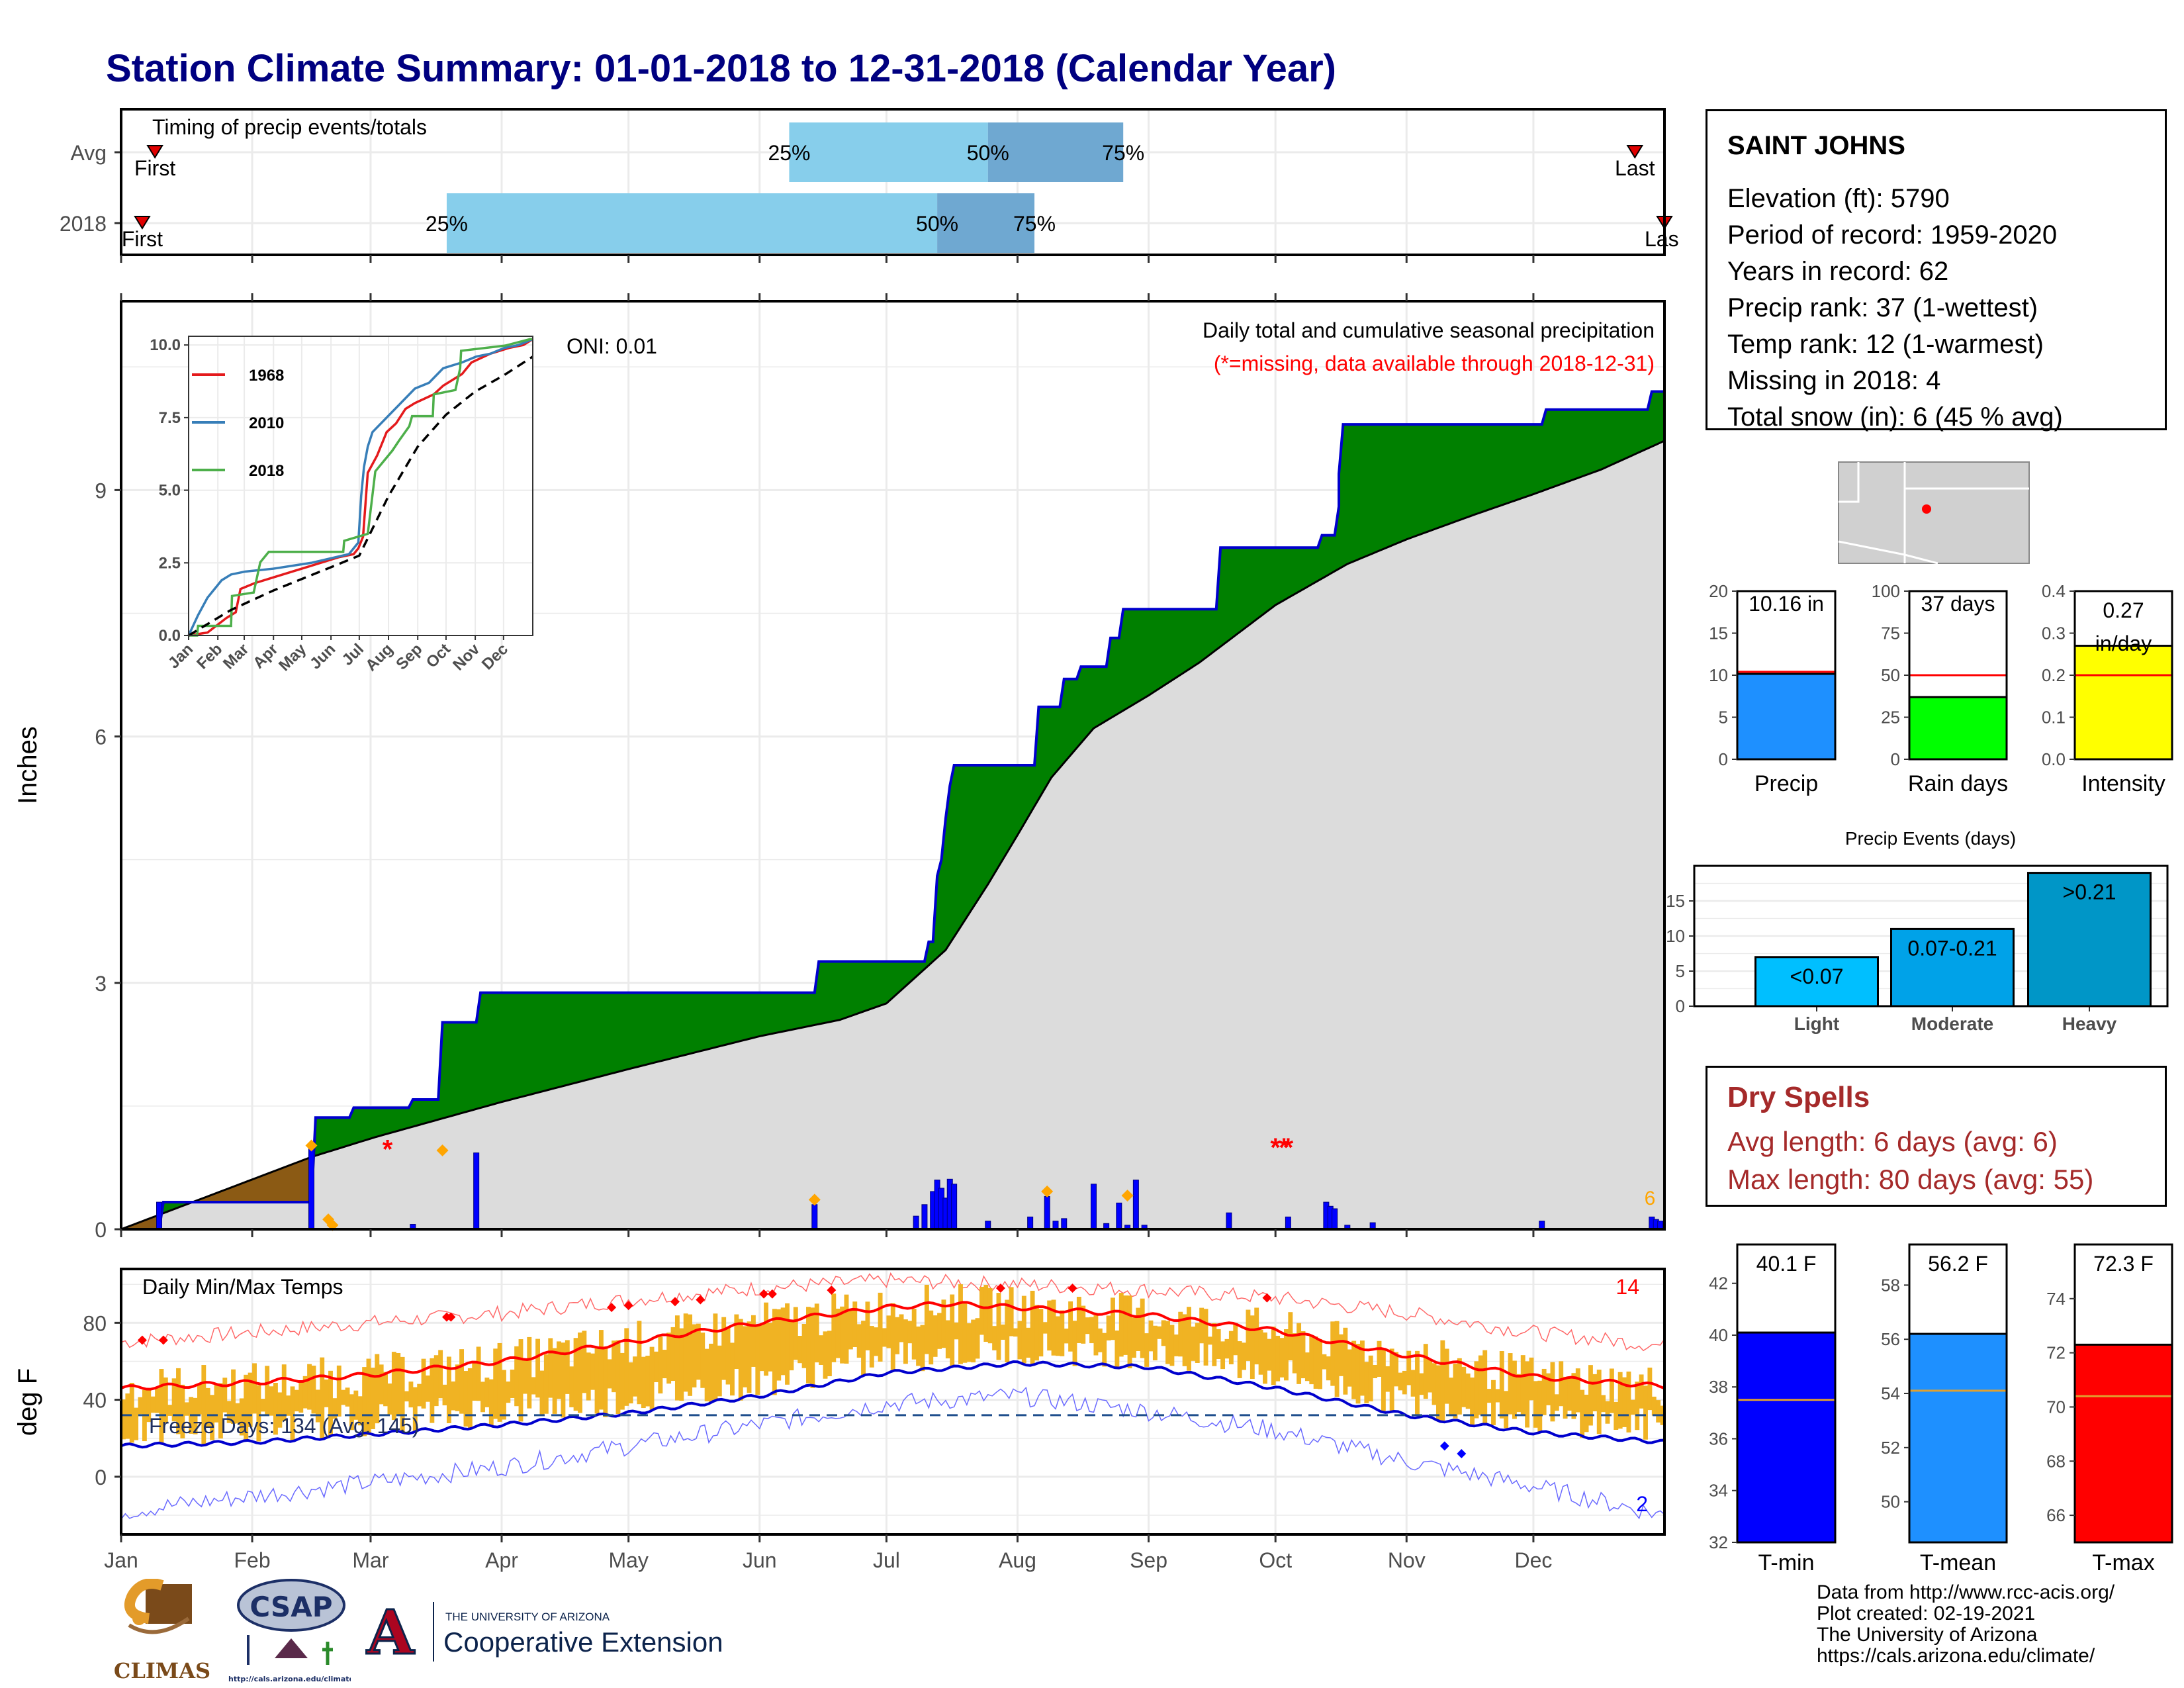 Image resolution: width=2184 pixels, height=1688 pixels. What do you see at coordinates (1892, 1141) in the screenshot?
I see `dry-spells-avg: Avg length: 6 days (avg: 6)` at bounding box center [1892, 1141].